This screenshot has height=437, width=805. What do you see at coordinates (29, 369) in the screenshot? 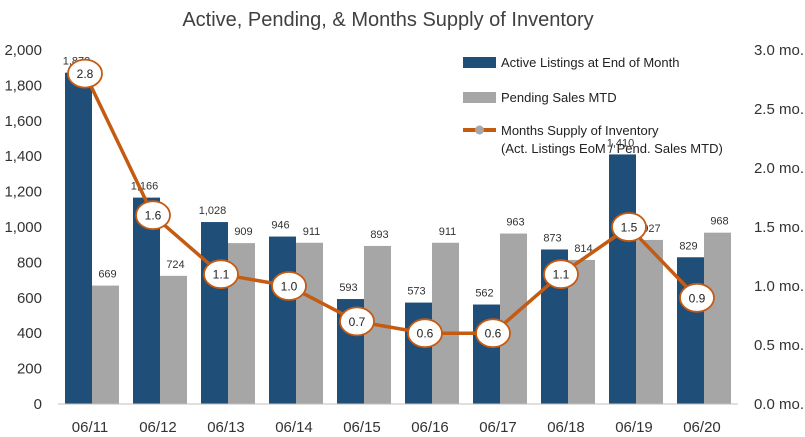
I see `y-left-tick-label-1: 200` at bounding box center [29, 369].